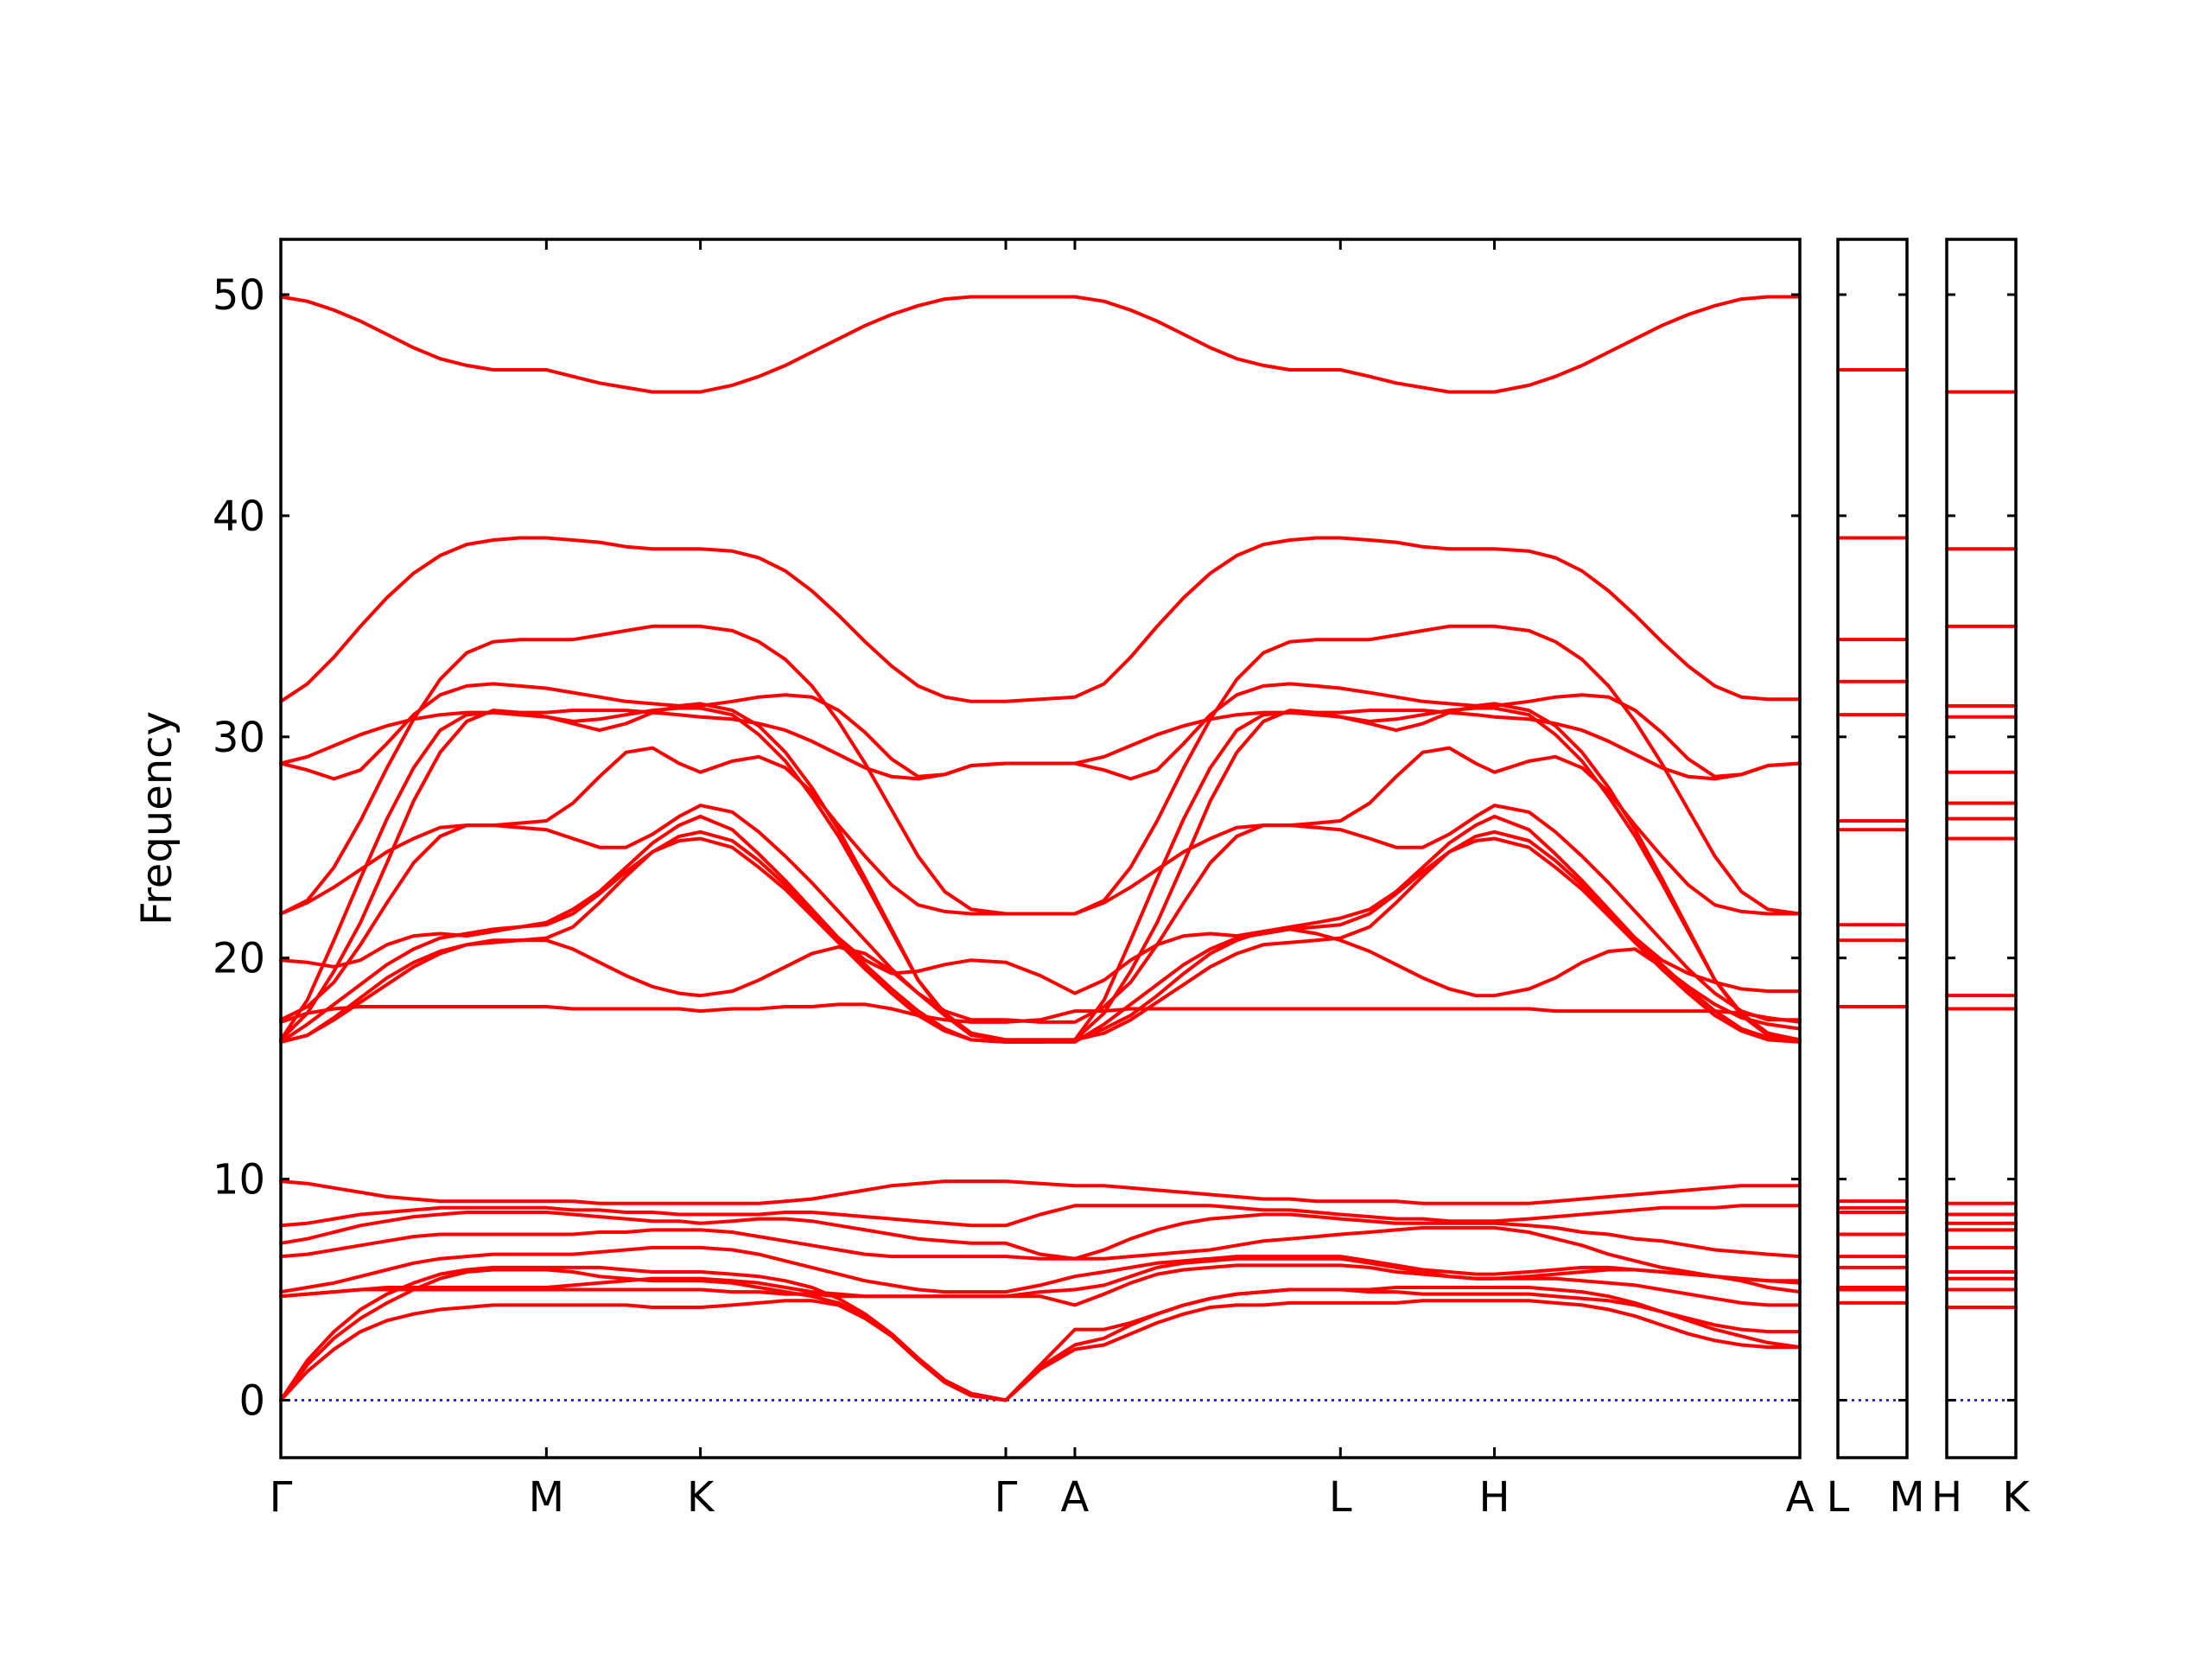  I want to click on y-tick-label: 20, so click(239, 959).